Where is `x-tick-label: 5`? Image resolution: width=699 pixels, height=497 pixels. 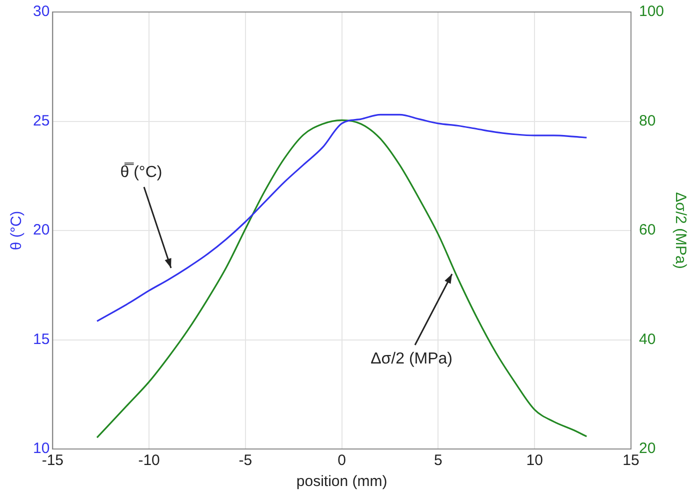
x-tick-label: 5 is located at coordinates (438, 461).